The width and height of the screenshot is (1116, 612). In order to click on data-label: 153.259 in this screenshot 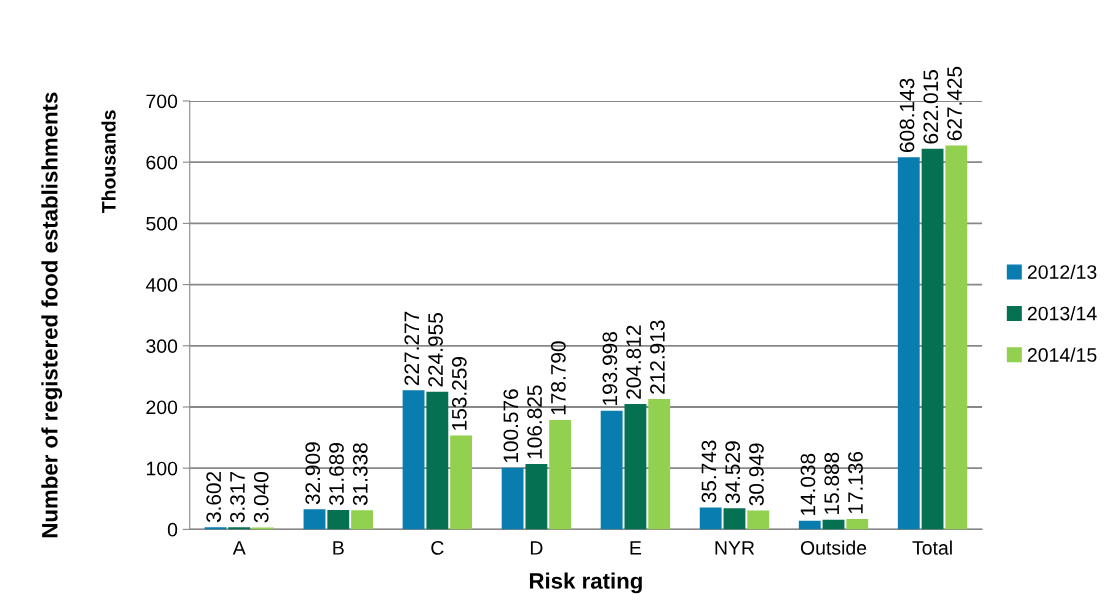, I will do `click(459, 393)`.